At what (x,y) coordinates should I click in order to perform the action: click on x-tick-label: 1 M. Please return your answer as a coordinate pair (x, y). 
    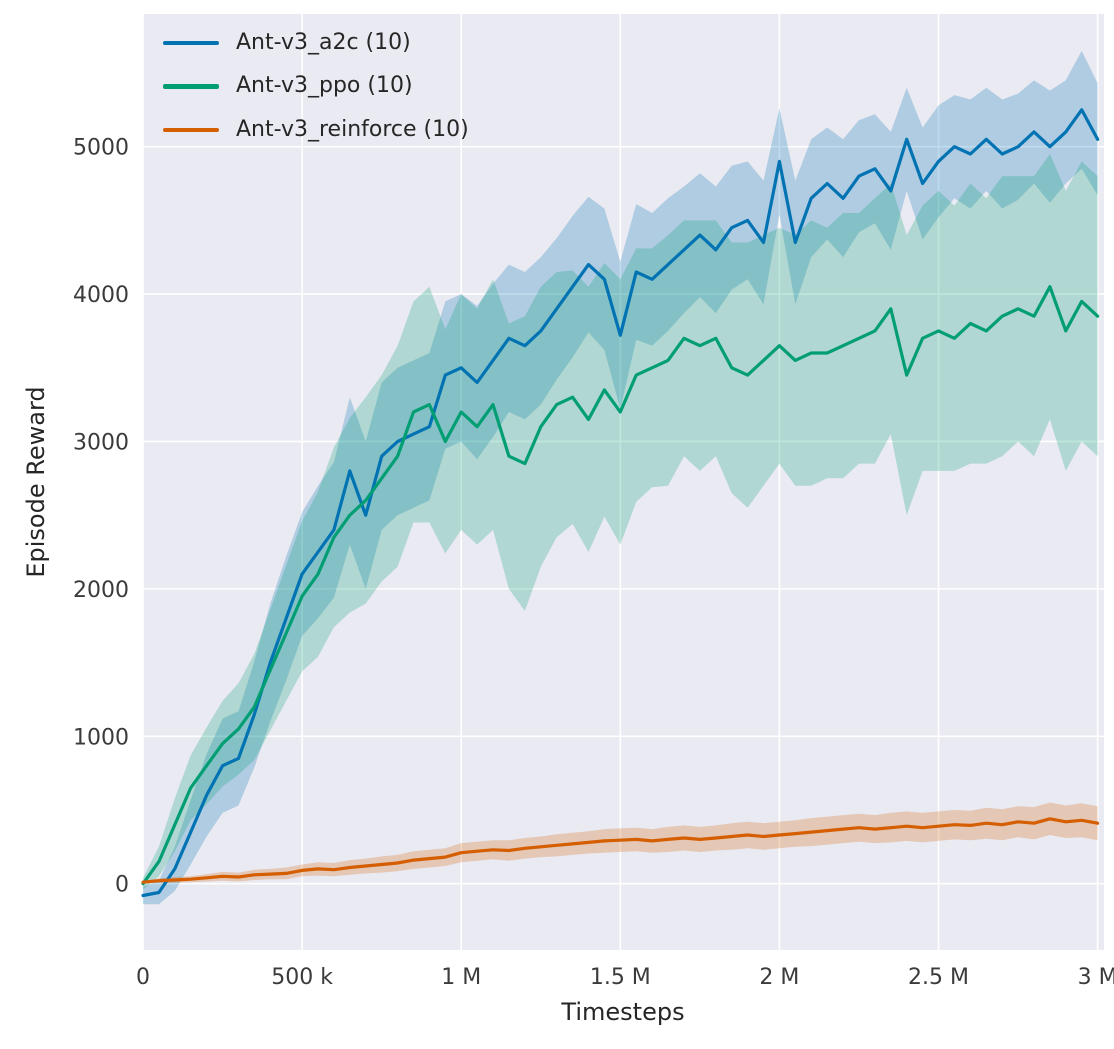
    Looking at the image, I should click on (461, 977).